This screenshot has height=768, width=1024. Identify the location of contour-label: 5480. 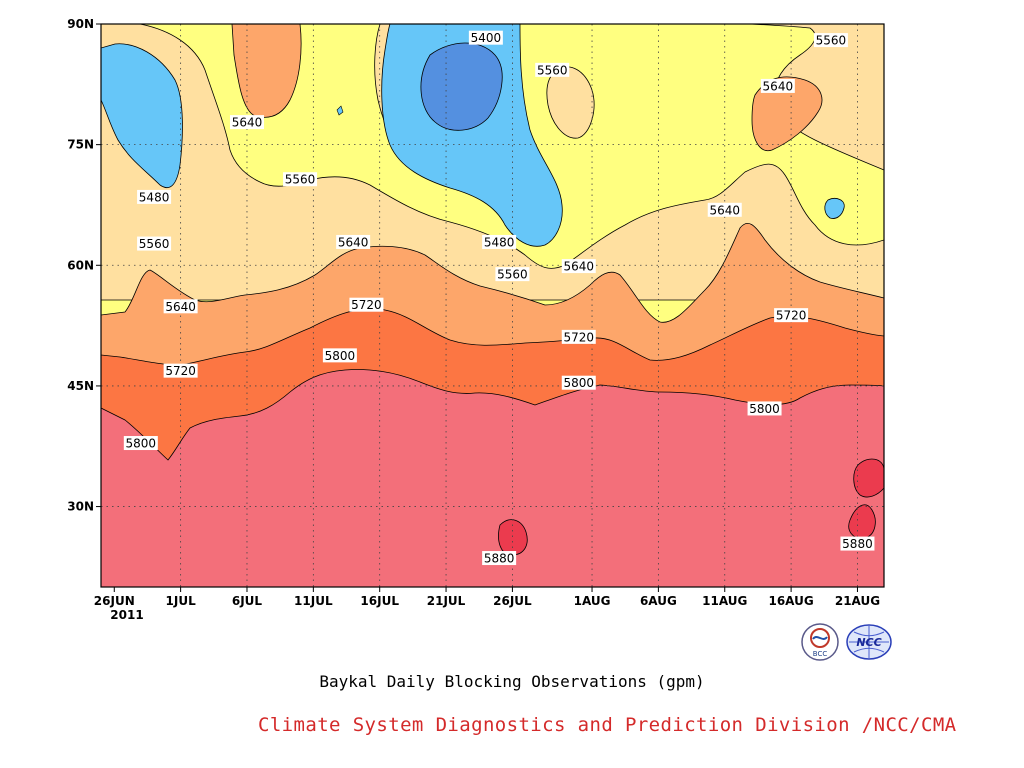
(499, 241).